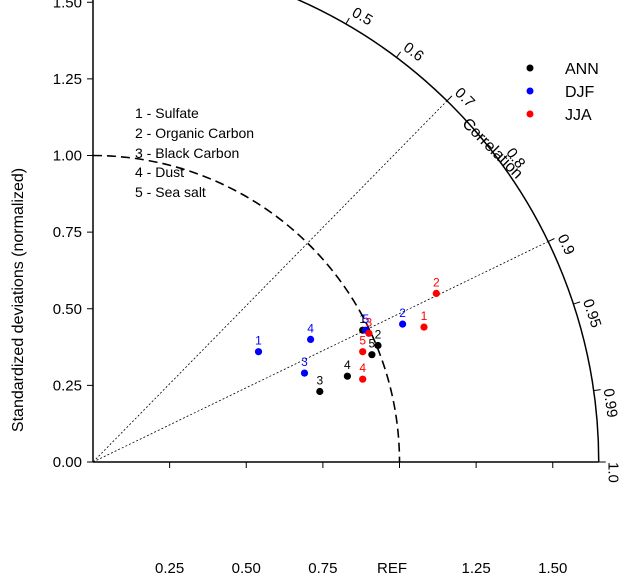  Describe the element at coordinates (194, 133) in the screenshot. I see `annotation-line: 2 - Organic Carbon` at that location.